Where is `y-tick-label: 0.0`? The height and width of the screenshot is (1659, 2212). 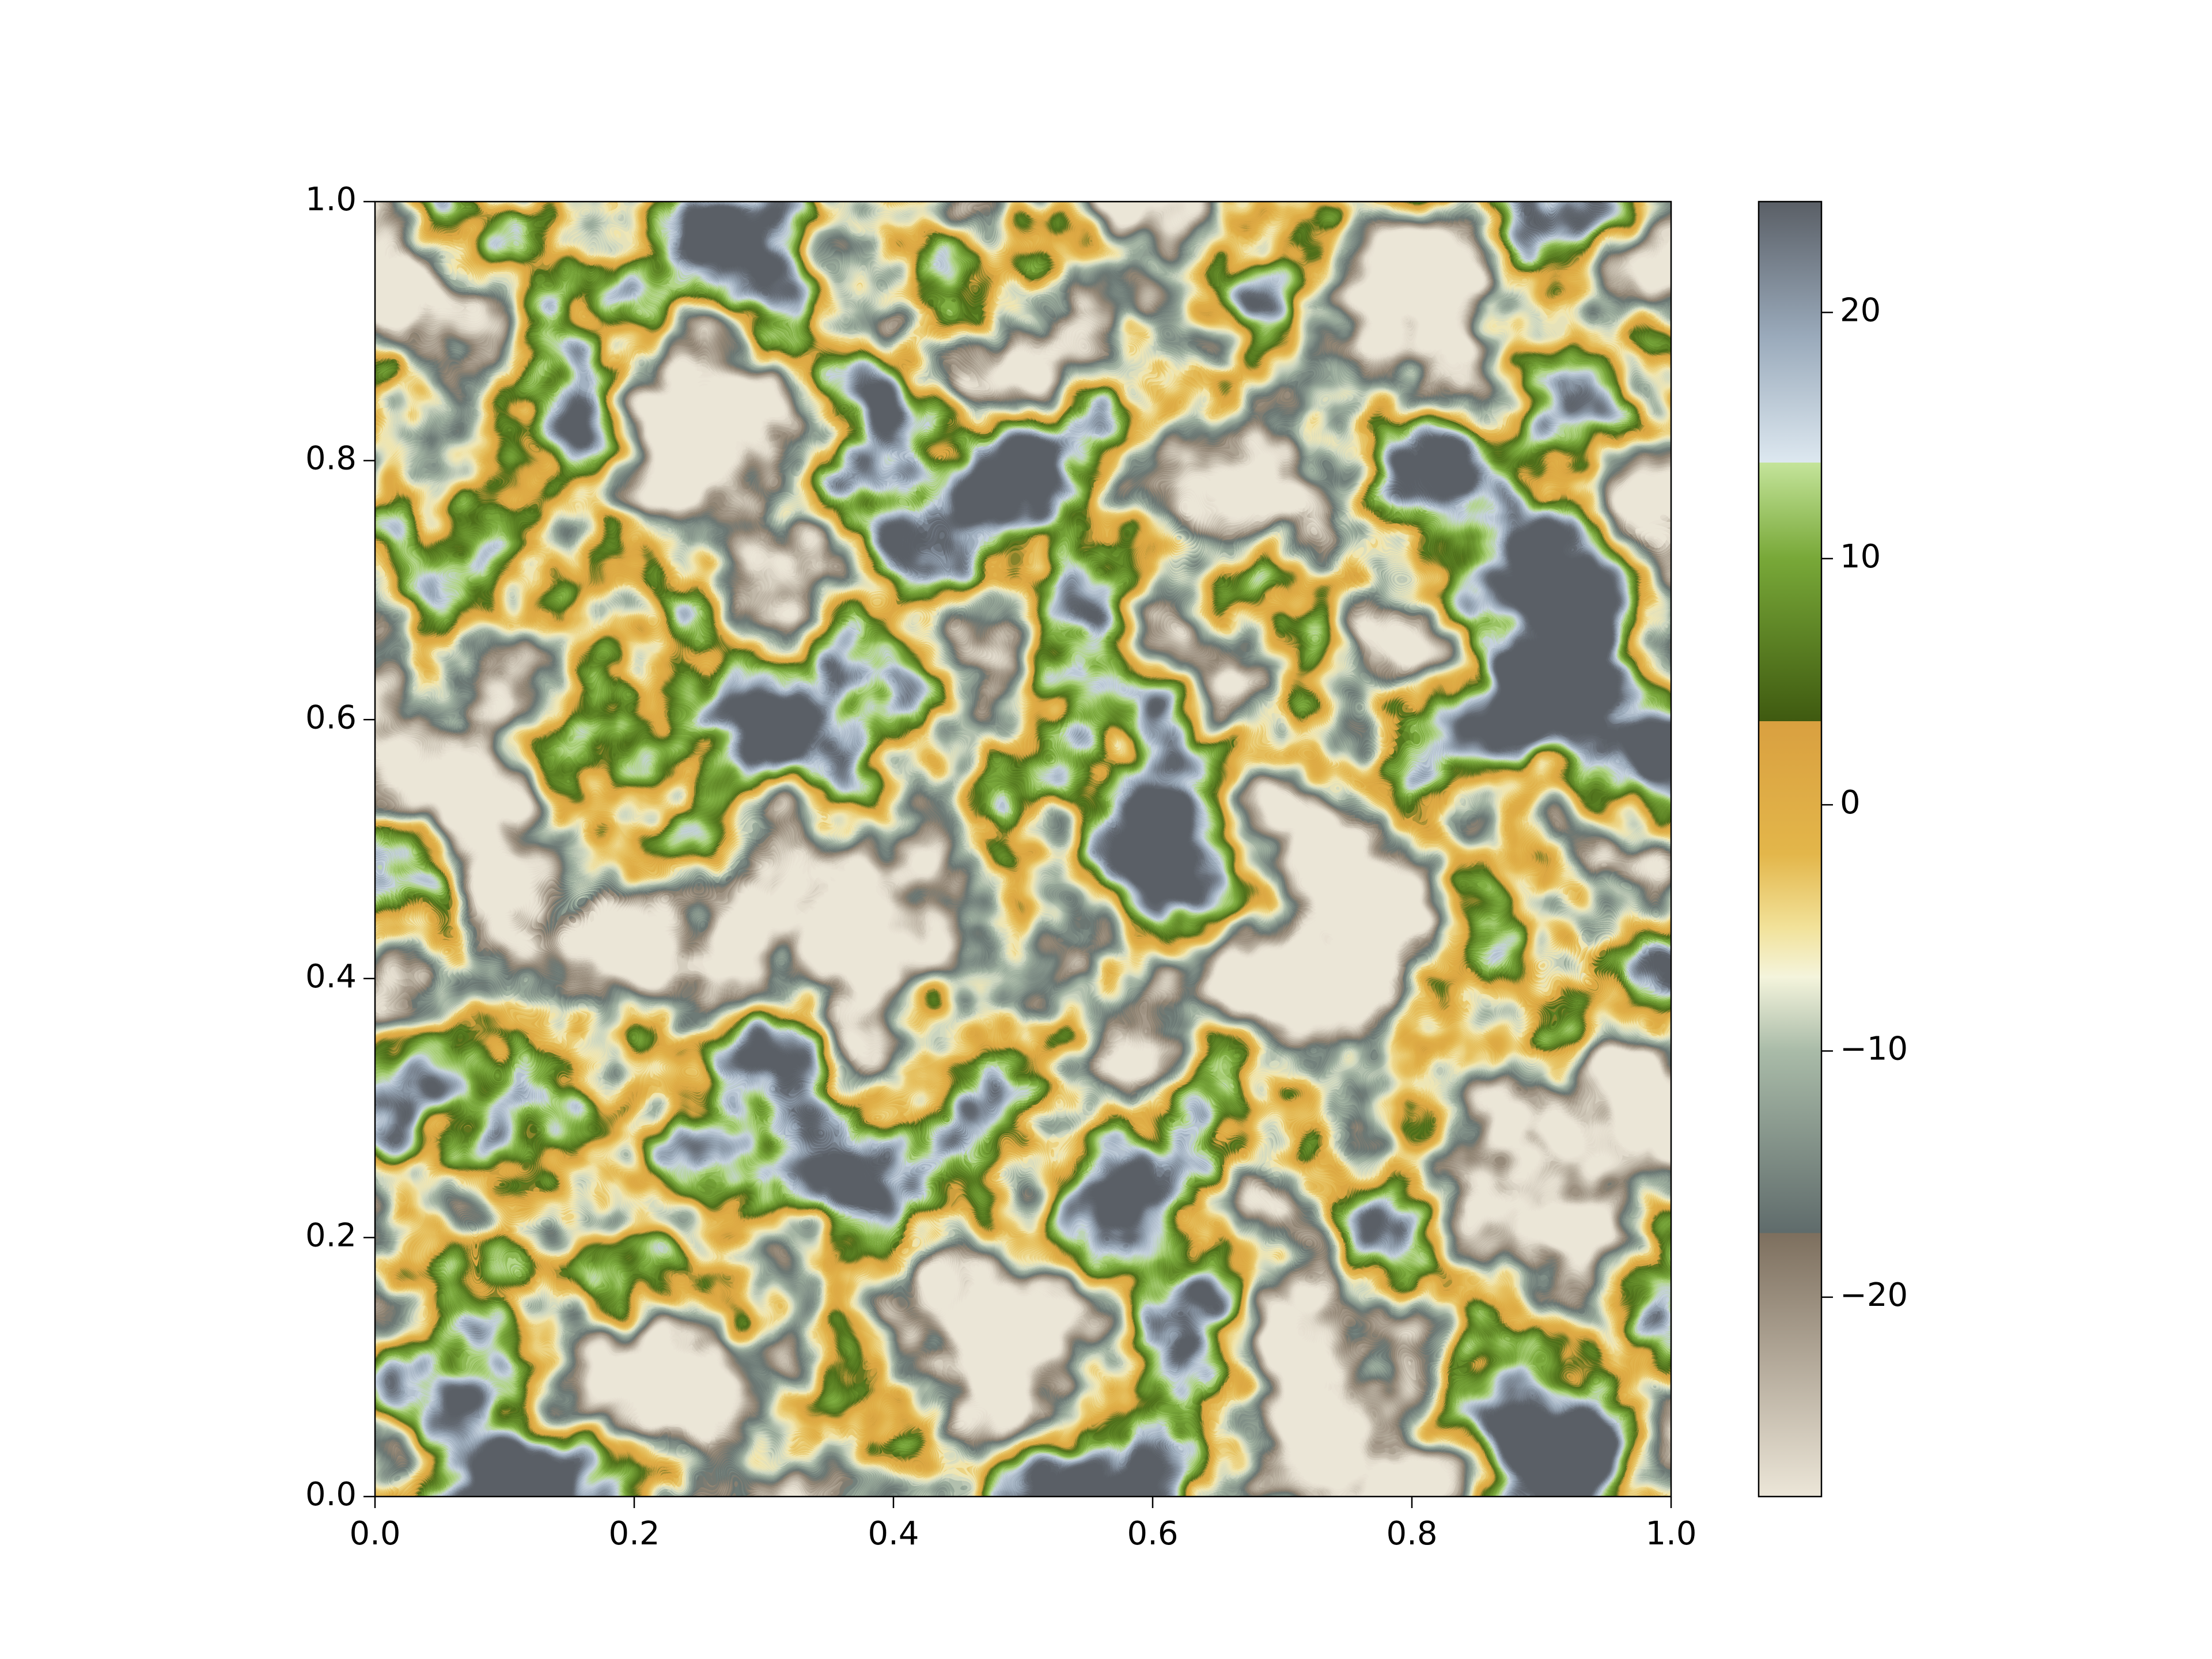
y-tick-label: 0.0 is located at coordinates (331, 1494).